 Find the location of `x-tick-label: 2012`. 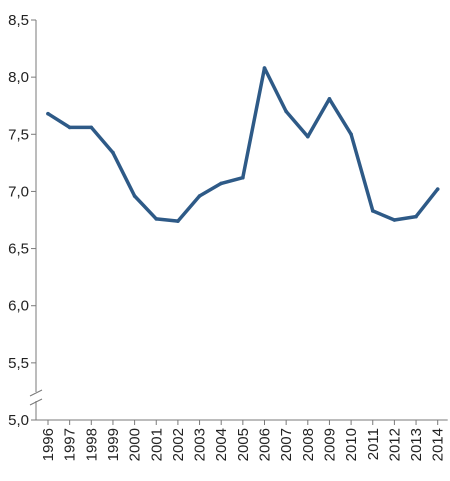

x-tick-label: 2012 is located at coordinates (394, 444).